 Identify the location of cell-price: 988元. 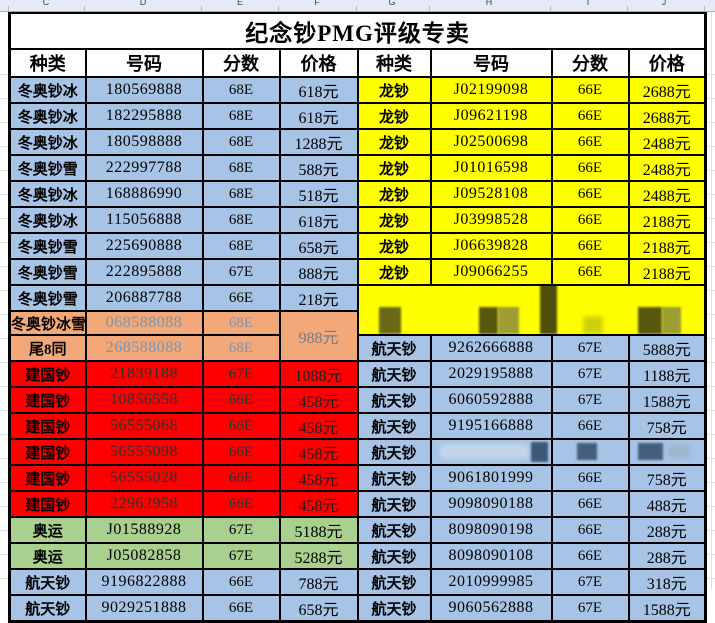
(318, 336).